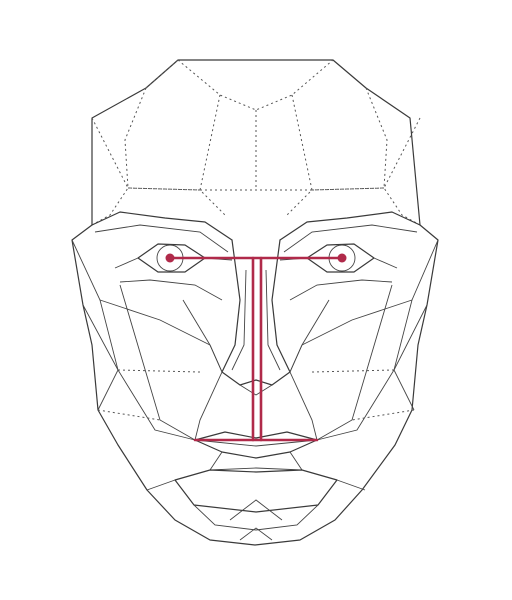  I want to click on chin, so click(256, 505).